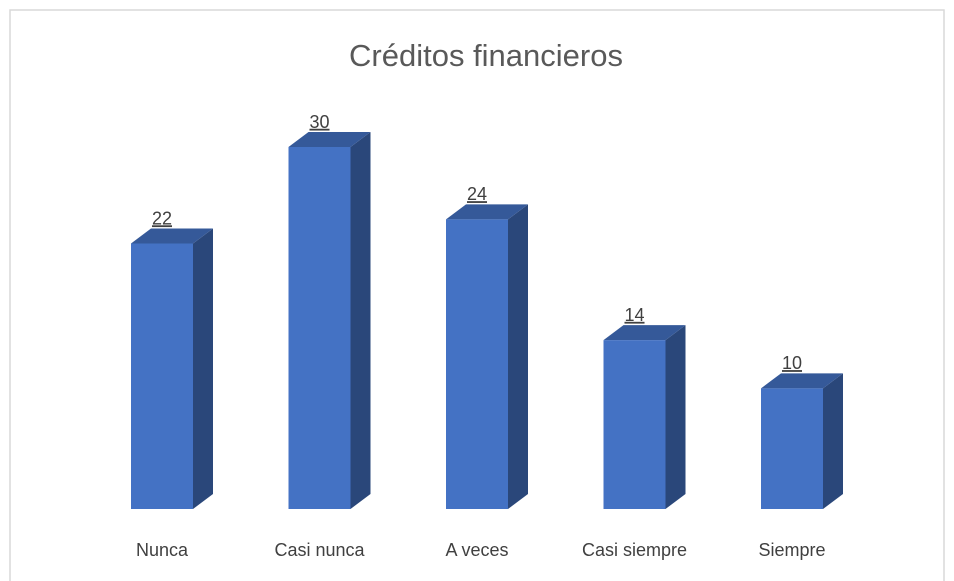  What do you see at coordinates (634, 550) in the screenshot?
I see `x-tick-label: Casi siempre` at bounding box center [634, 550].